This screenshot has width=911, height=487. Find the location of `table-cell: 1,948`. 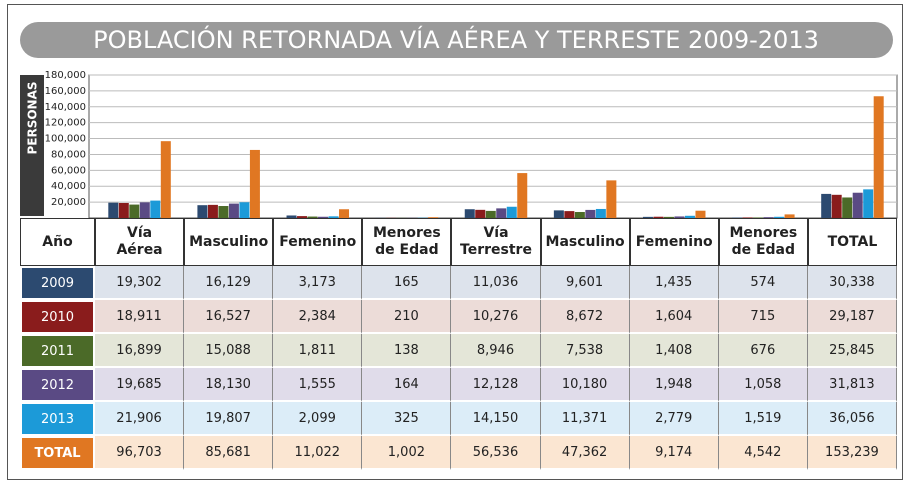

table-cell: 1,948 is located at coordinates (674, 385).